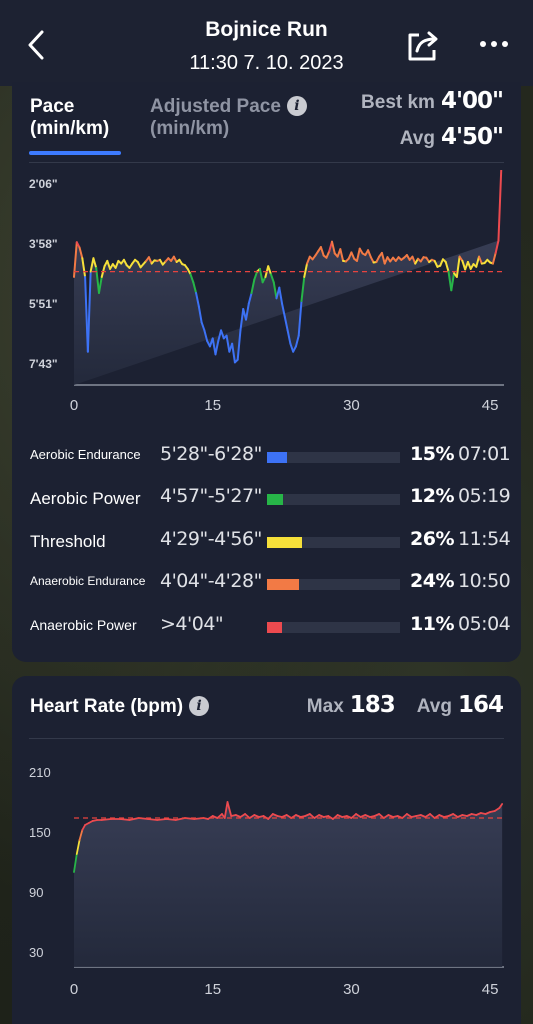 This screenshot has height=1024, width=533. What do you see at coordinates (40, 772) in the screenshot?
I see `y-tick-label: 210` at bounding box center [40, 772].